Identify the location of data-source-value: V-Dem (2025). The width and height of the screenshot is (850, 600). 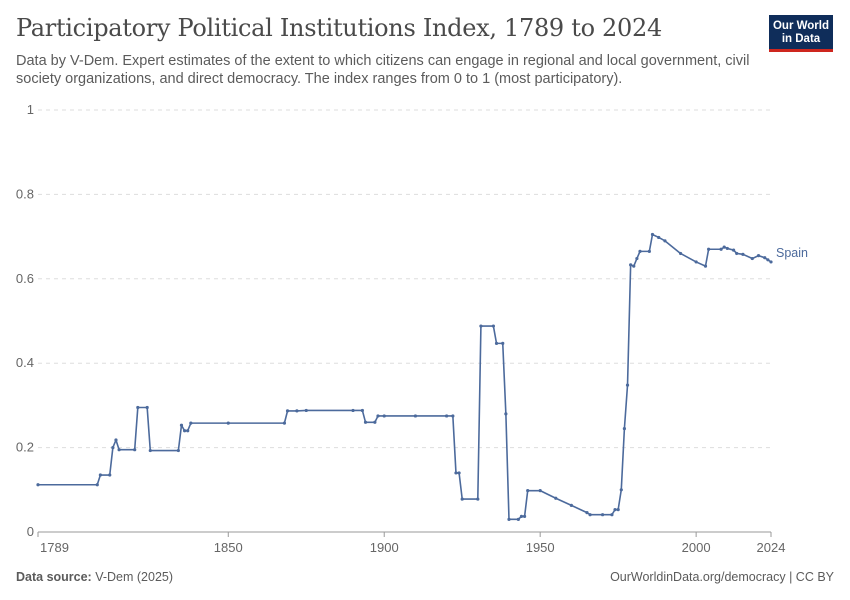
(134, 577).